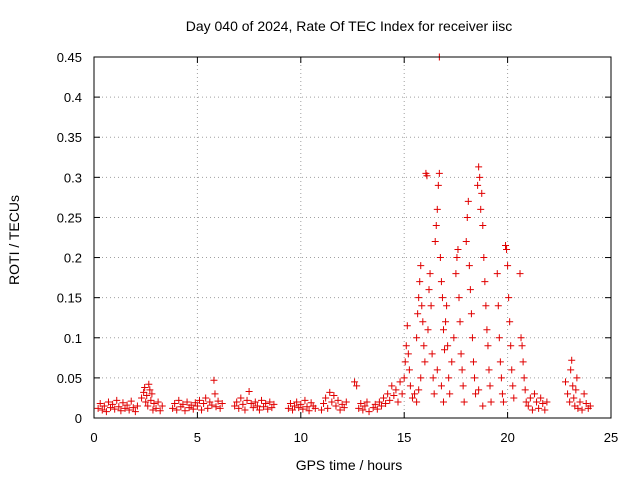  What do you see at coordinates (93, 437) in the screenshot?
I see `x-tick-label: 0` at bounding box center [93, 437].